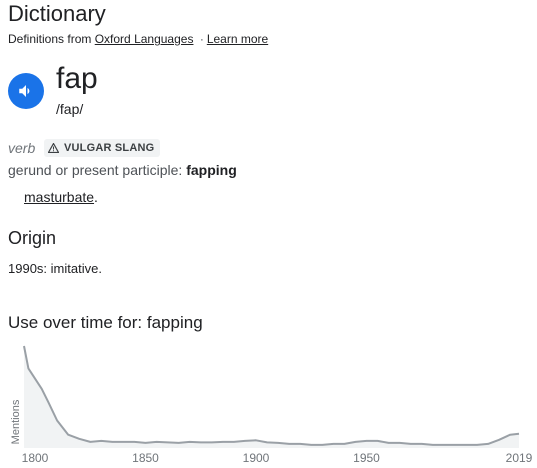 The height and width of the screenshot is (468, 537). Describe the element at coordinates (32, 238) in the screenshot. I see `origin-heading: Origin` at that location.